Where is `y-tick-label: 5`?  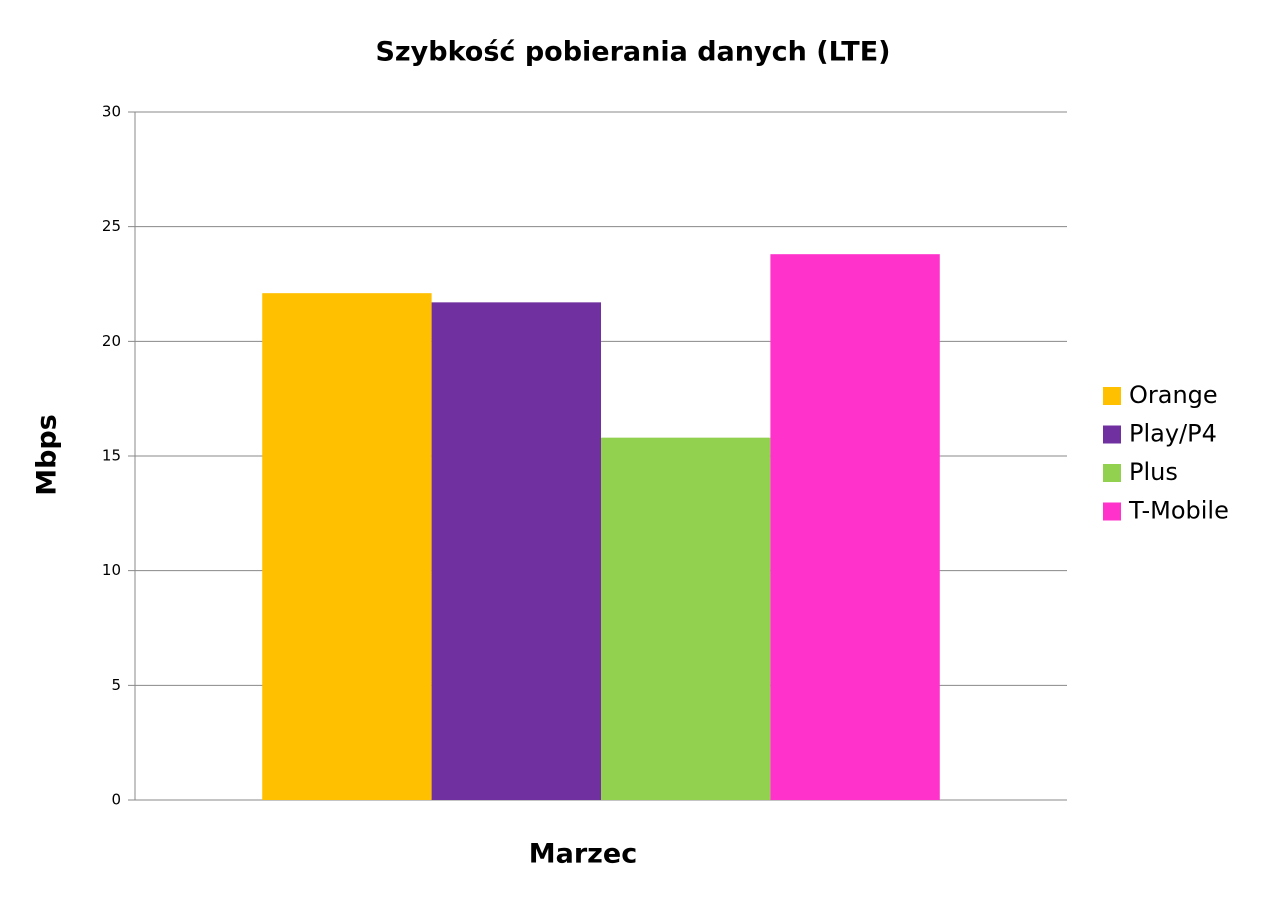
y-tick-label: 5 is located at coordinates (116, 685).